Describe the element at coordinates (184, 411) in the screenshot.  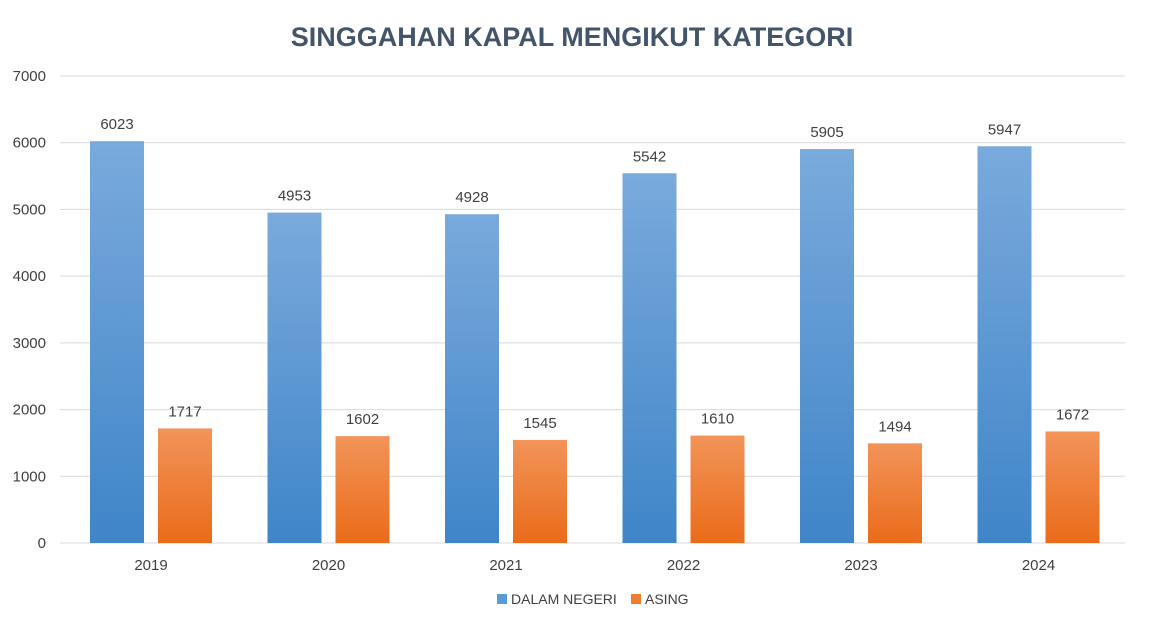
I see `data-label-asing-2019: 1717` at that location.